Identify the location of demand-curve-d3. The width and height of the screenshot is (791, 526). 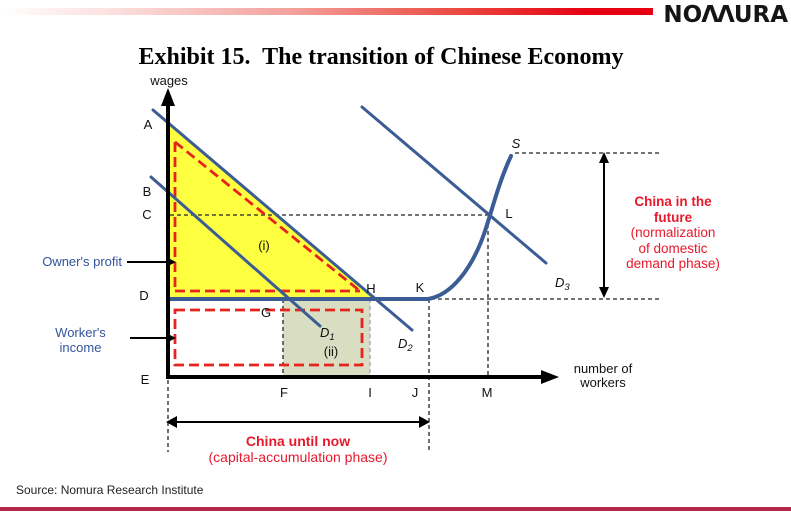
(454, 185).